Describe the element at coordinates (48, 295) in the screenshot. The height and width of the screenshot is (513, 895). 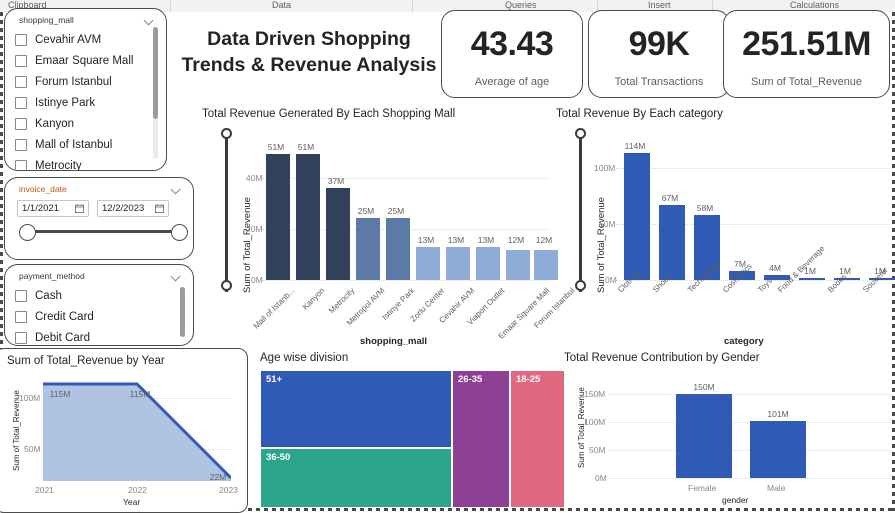
I see `slicer-item-label: Cash` at that location.